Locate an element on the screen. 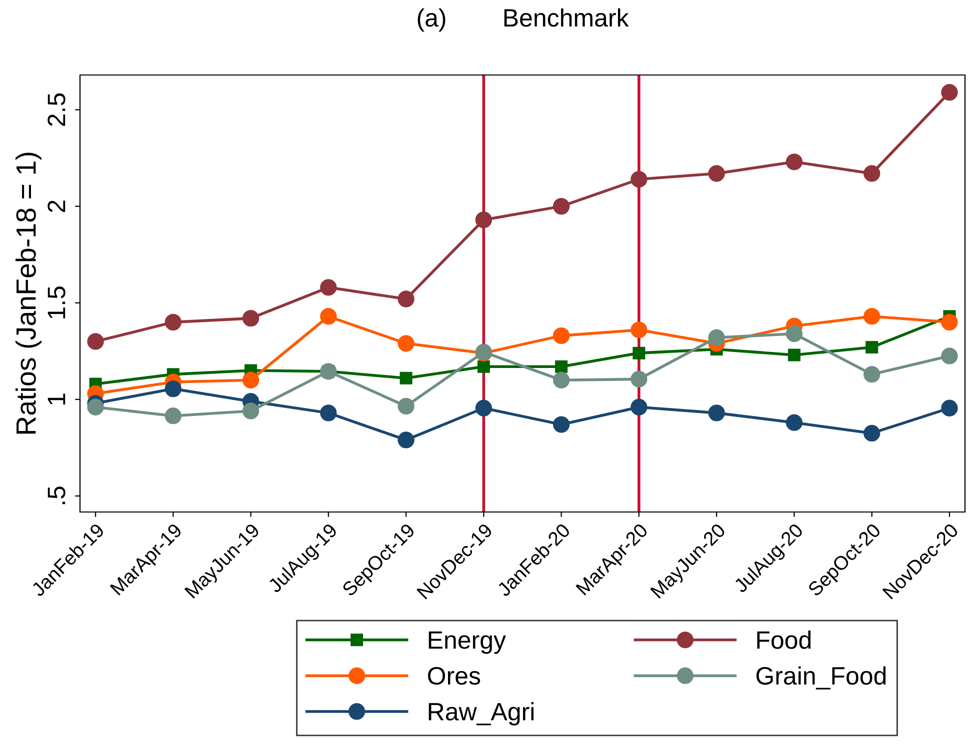 This screenshot has width=977, height=746. y-axis-title: Ratios (JanFeb-18 = 1) is located at coordinates (29, 293).